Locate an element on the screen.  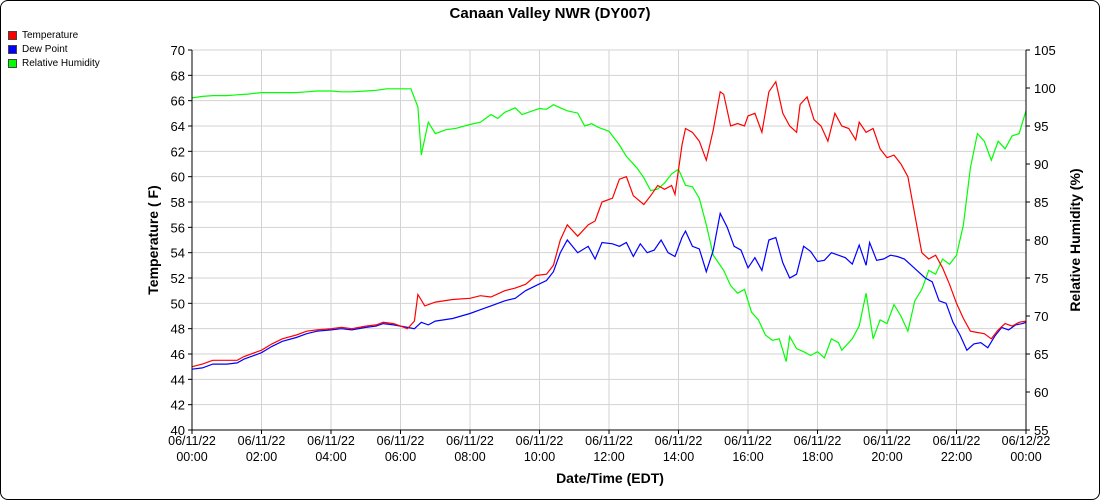
y-tick-label: 56 is located at coordinates (178, 227).